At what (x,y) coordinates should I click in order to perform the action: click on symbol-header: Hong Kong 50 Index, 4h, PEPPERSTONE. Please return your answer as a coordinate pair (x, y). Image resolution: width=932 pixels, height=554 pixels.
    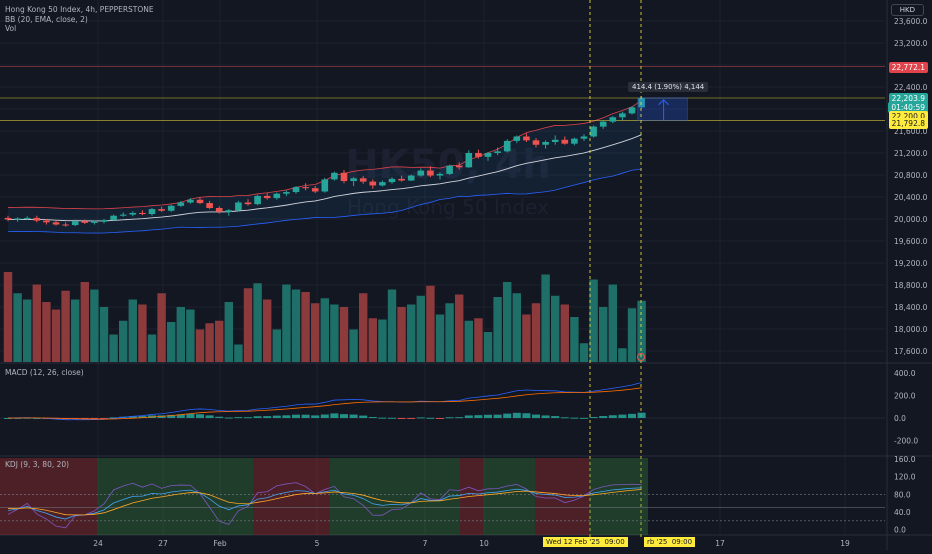
    Looking at the image, I should click on (79, 9).